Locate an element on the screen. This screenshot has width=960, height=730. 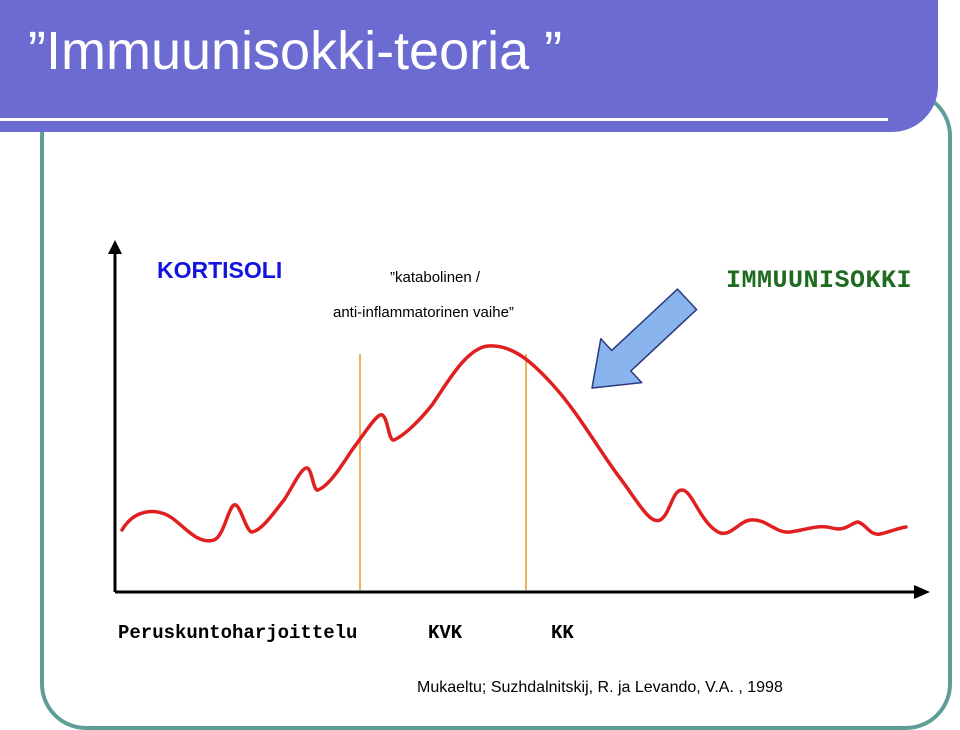
title-underline is located at coordinates (444, 119).